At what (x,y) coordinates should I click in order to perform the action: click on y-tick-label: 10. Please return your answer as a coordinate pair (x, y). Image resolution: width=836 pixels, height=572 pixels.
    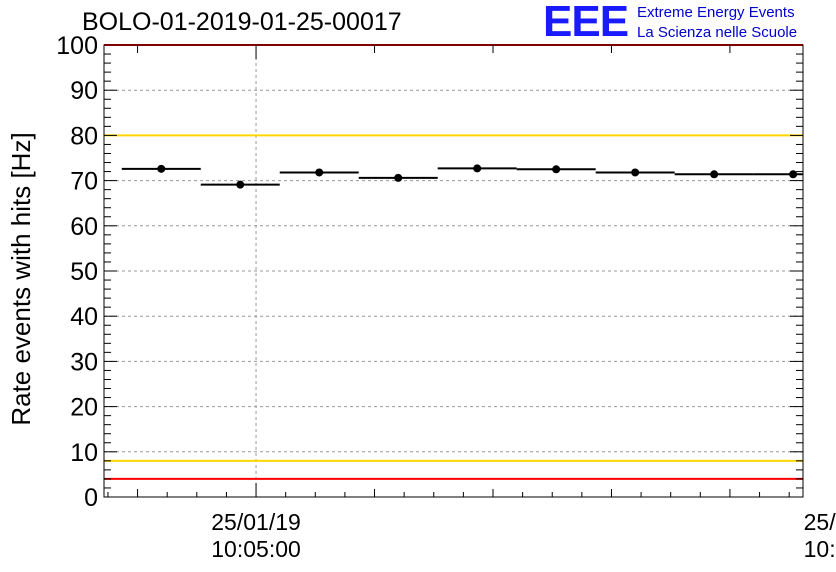
    Looking at the image, I should click on (84, 453).